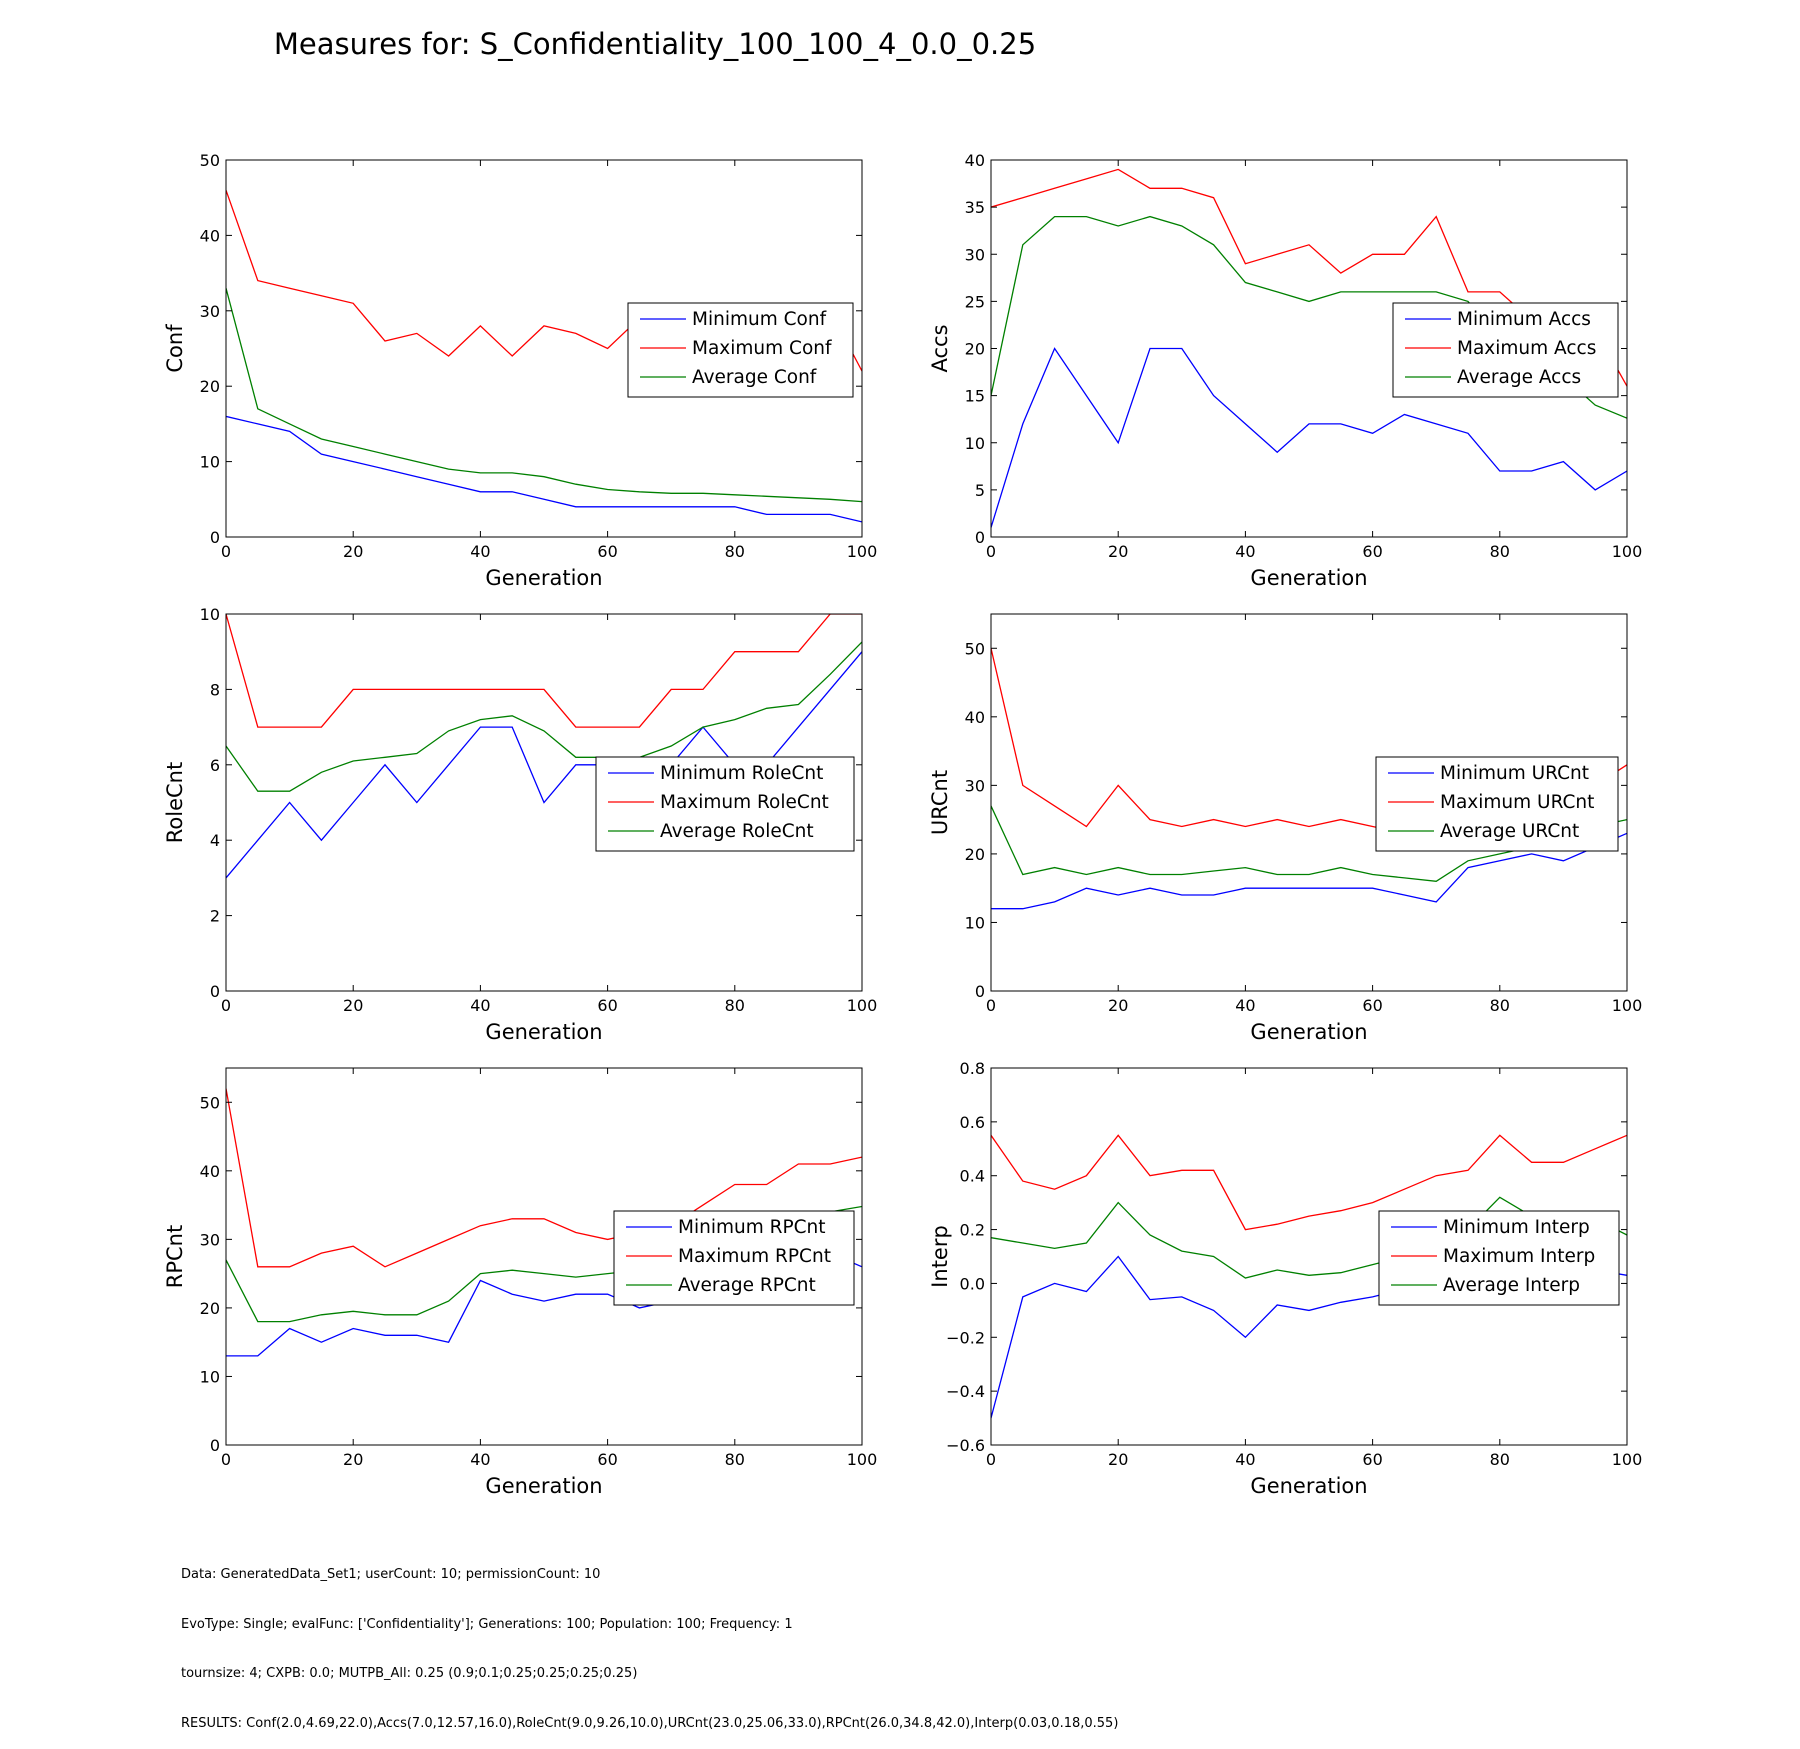 The width and height of the screenshot is (1800, 1749). I want to click on series-line-maximum-rpcnt, so click(544, 1178).